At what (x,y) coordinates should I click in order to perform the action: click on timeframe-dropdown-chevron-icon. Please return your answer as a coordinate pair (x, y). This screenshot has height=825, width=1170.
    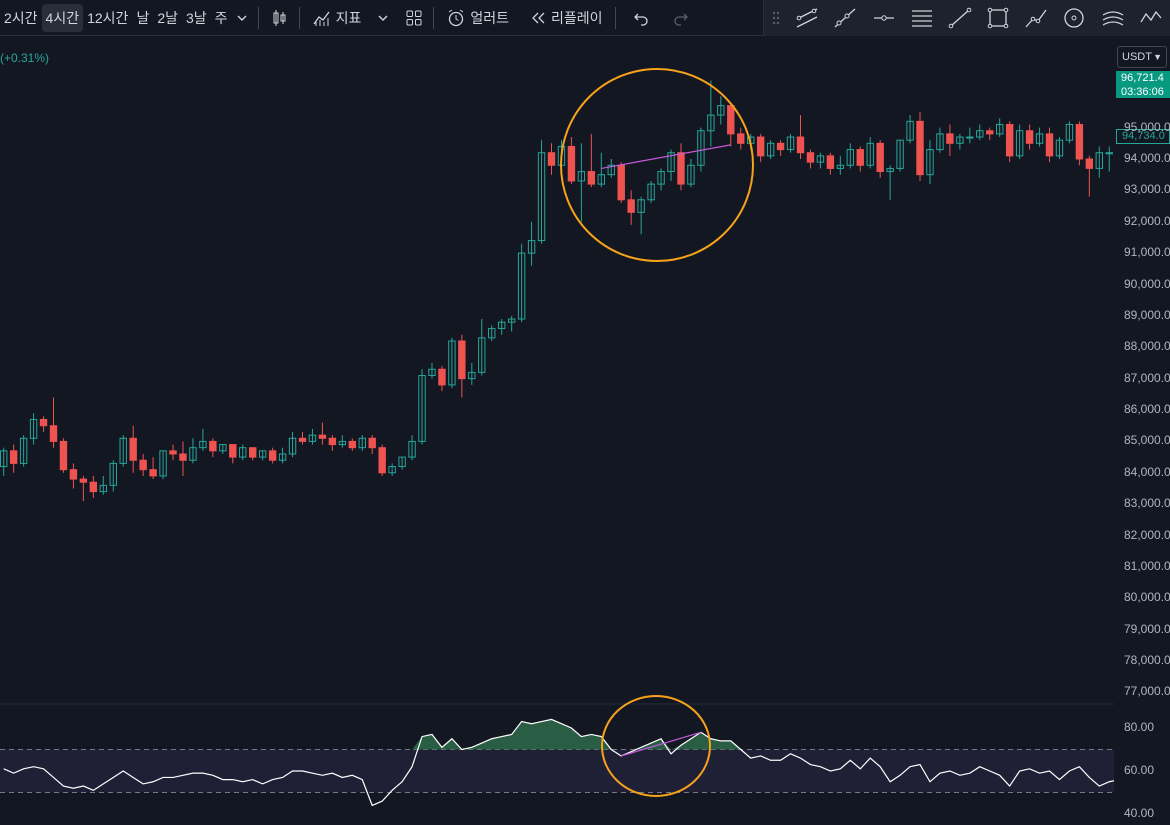
    Looking at the image, I should click on (242, 18).